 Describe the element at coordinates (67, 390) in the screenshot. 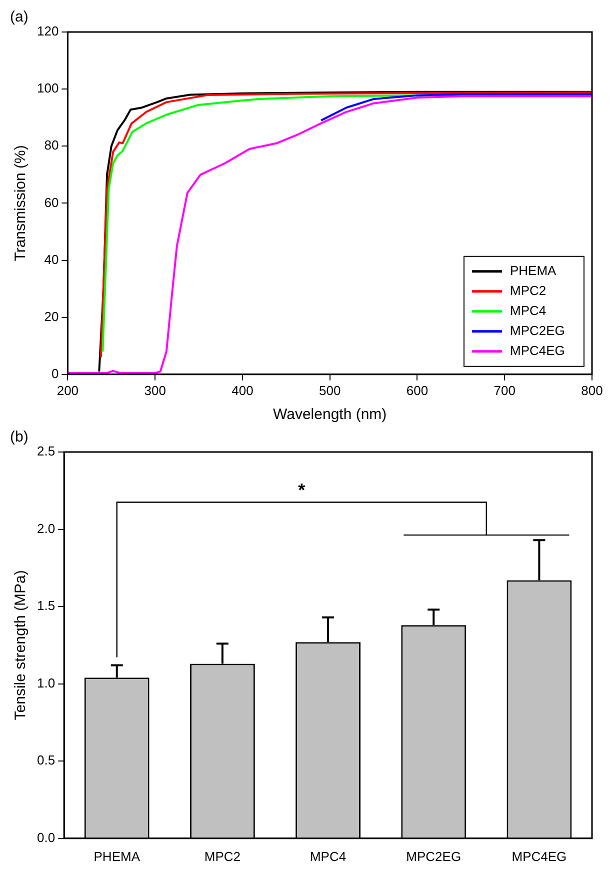

I see `x-tick-label: 200` at that location.